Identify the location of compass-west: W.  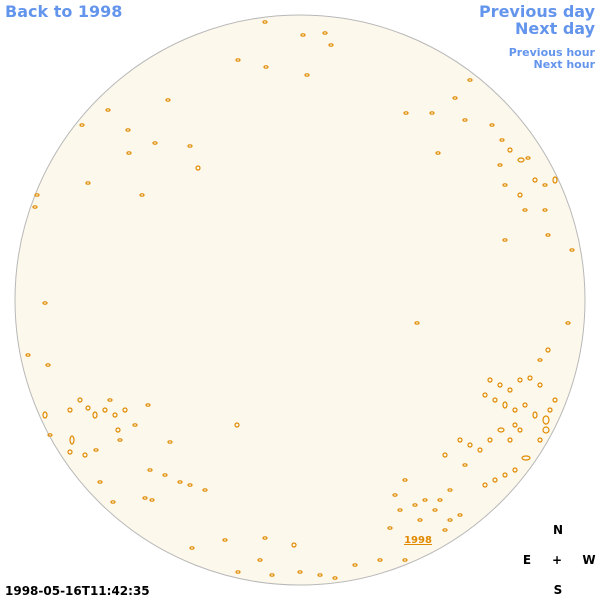
(588, 560).